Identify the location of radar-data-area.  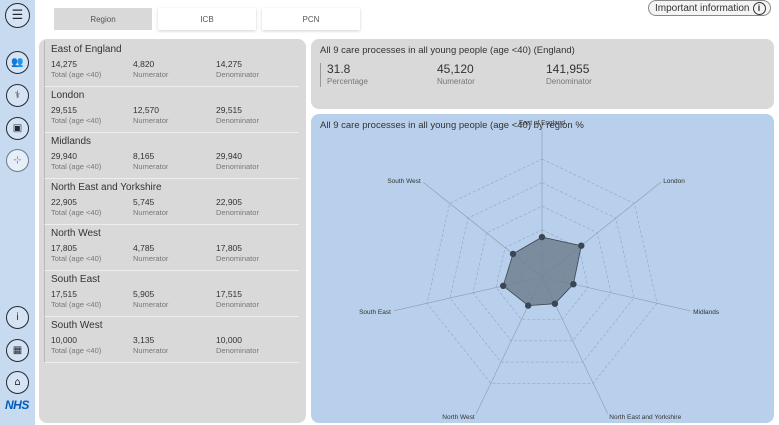
(542, 271).